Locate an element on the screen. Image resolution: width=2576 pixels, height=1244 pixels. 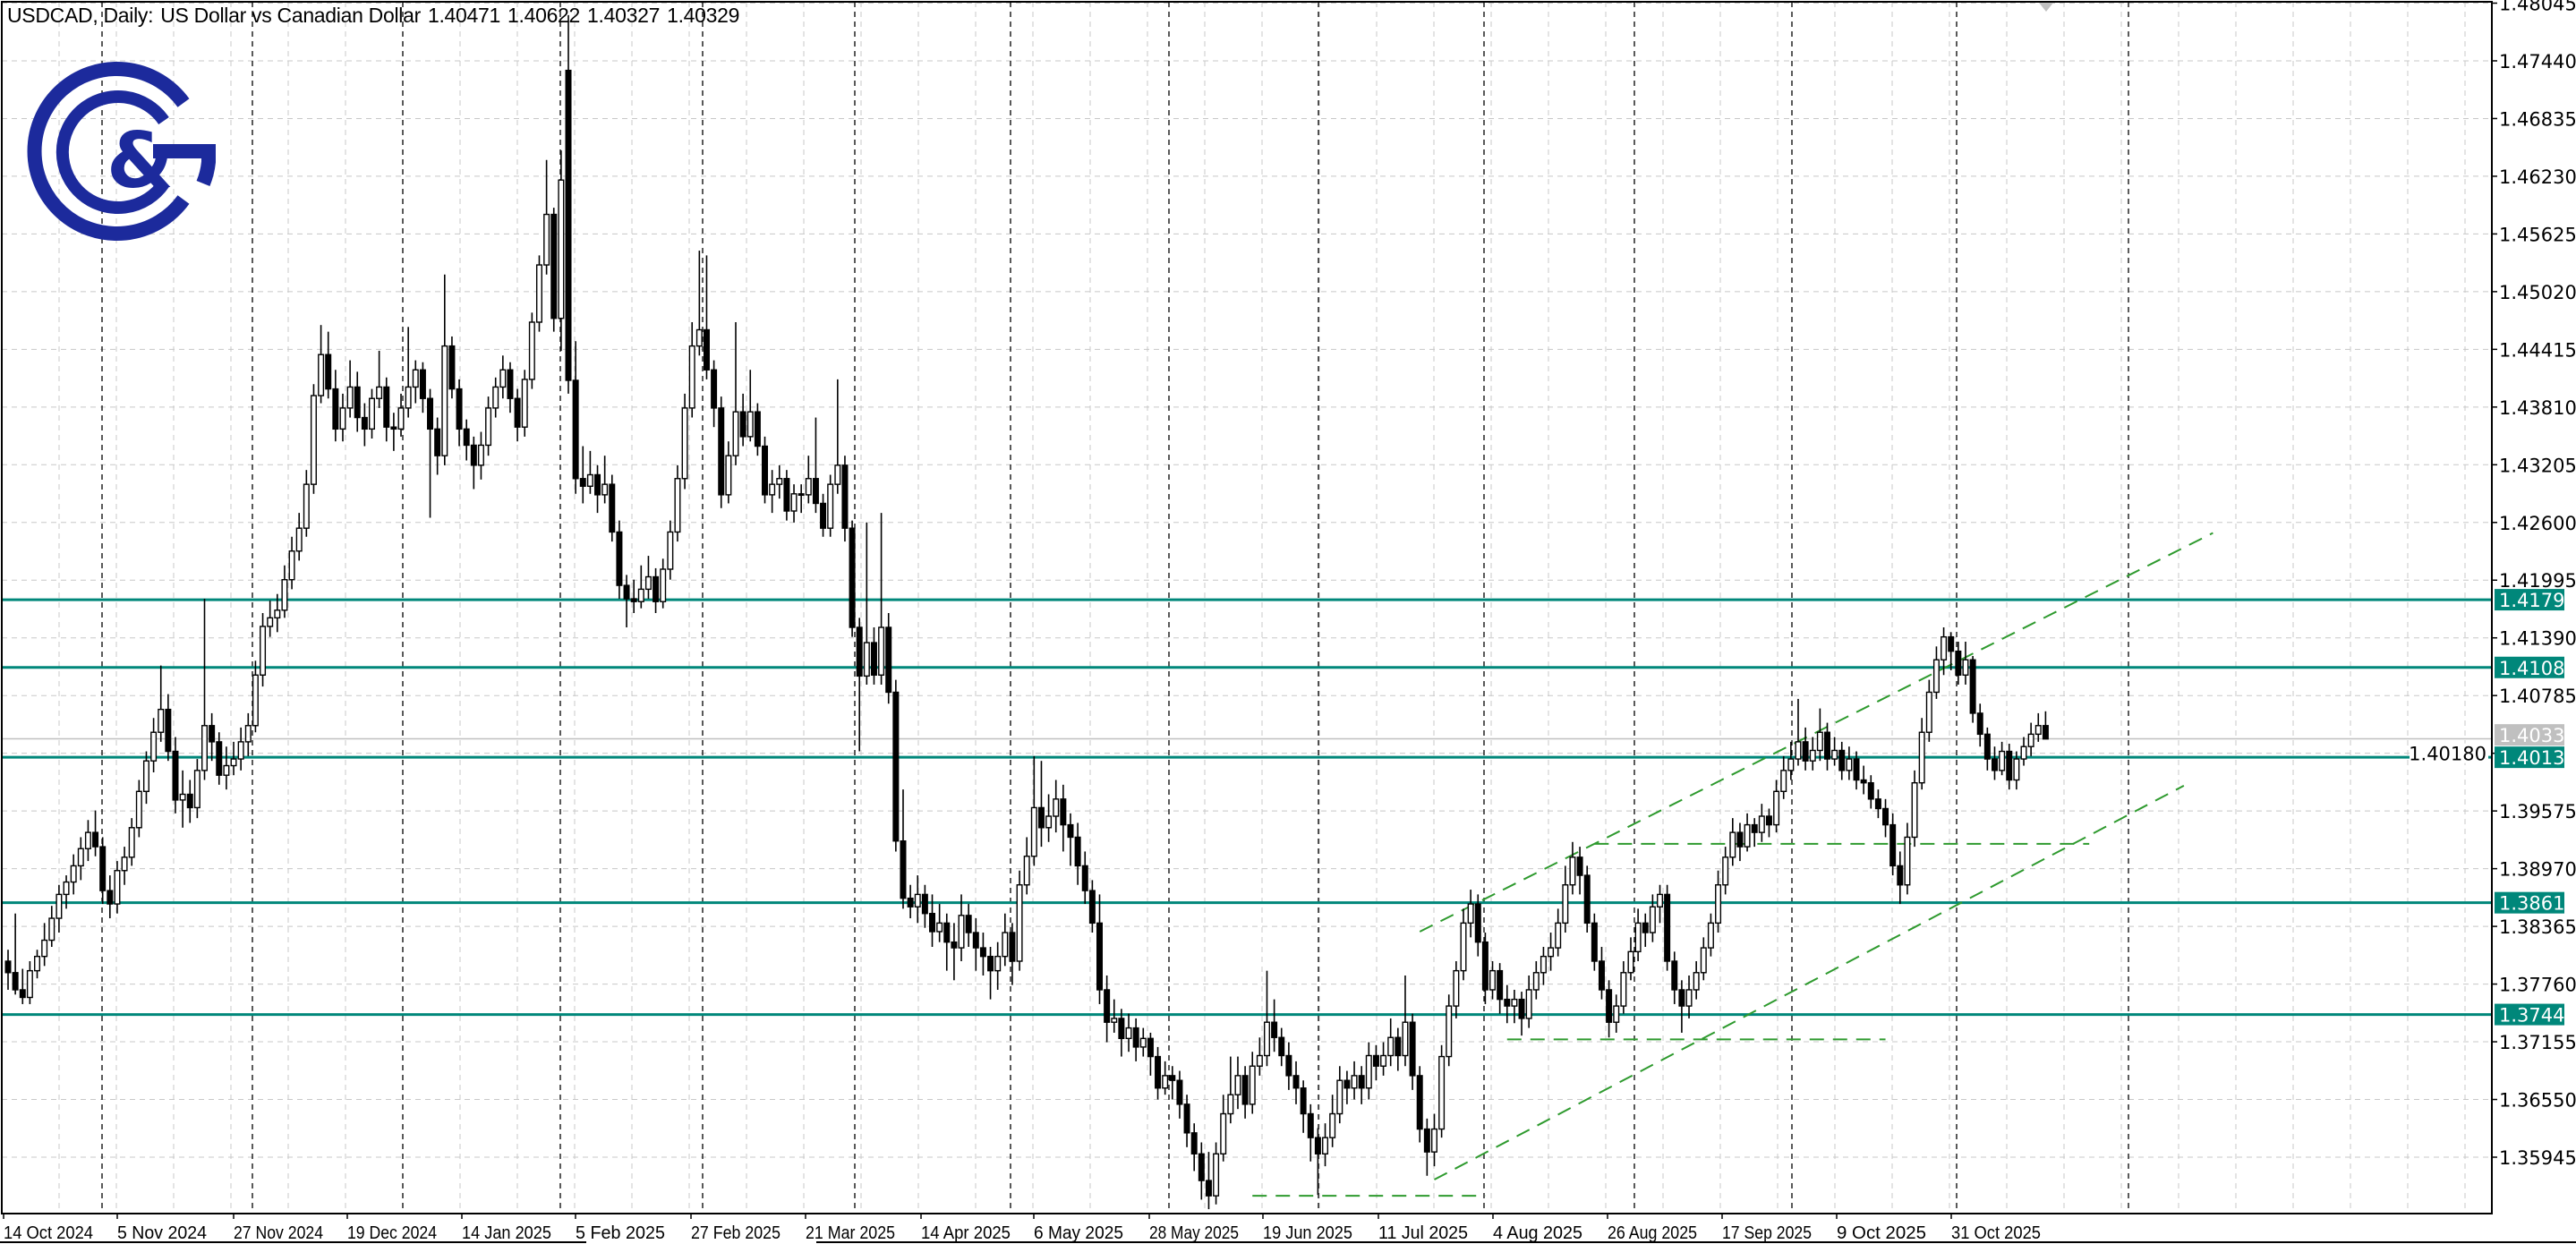
date-tick-label: 9 Oct 2025 is located at coordinates (1881, 1233).